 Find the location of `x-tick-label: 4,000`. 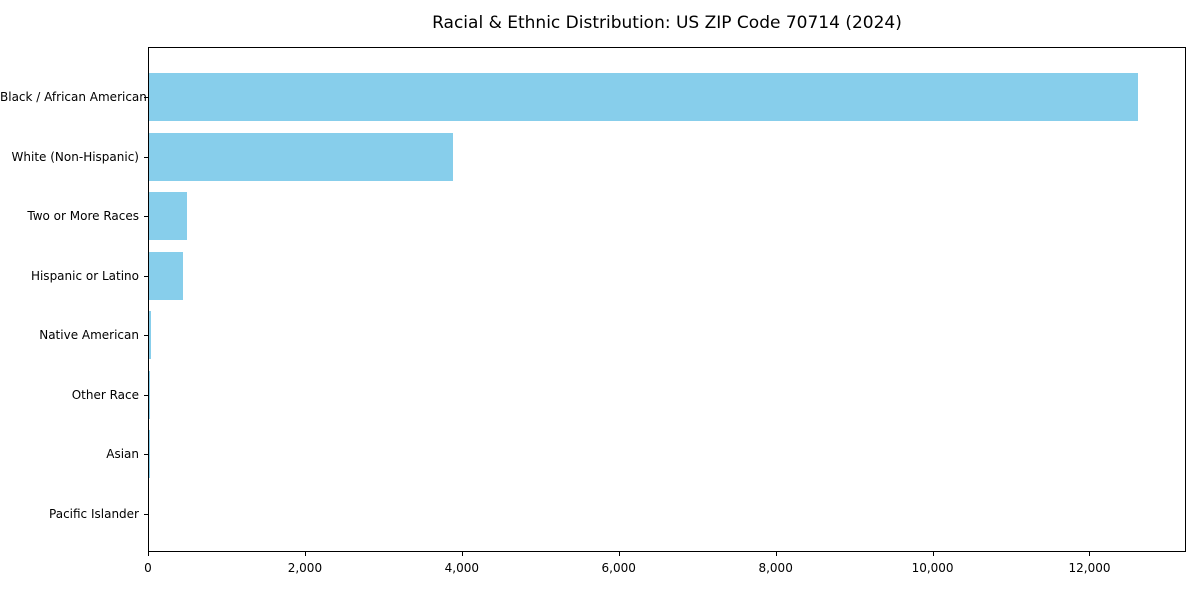

x-tick-label: 4,000 is located at coordinates (461, 568).